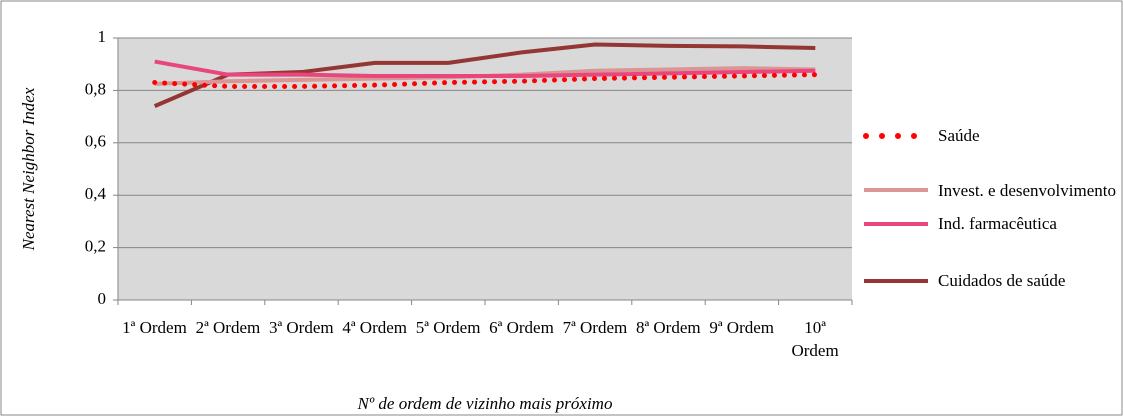 This screenshot has width=1123, height=416. What do you see at coordinates (102, 298) in the screenshot?
I see `y-tick-label: 0` at bounding box center [102, 298].